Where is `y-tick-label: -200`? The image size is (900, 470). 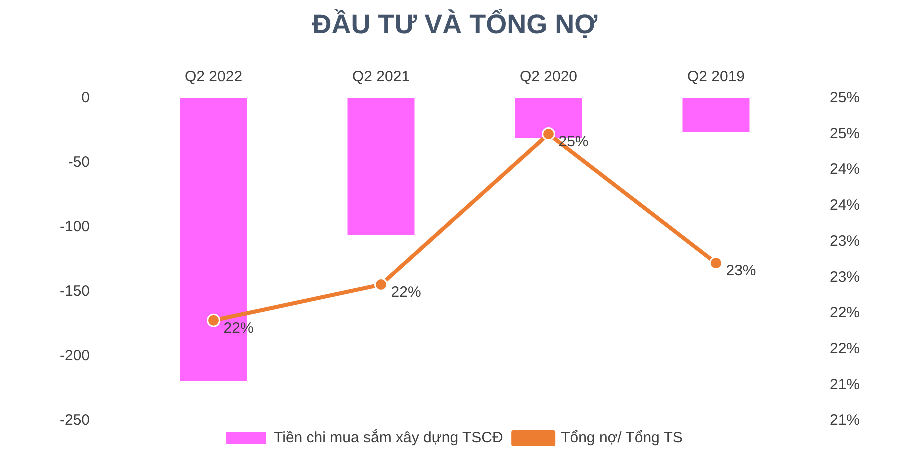
y-tick-label: -200 is located at coordinates (75, 356).